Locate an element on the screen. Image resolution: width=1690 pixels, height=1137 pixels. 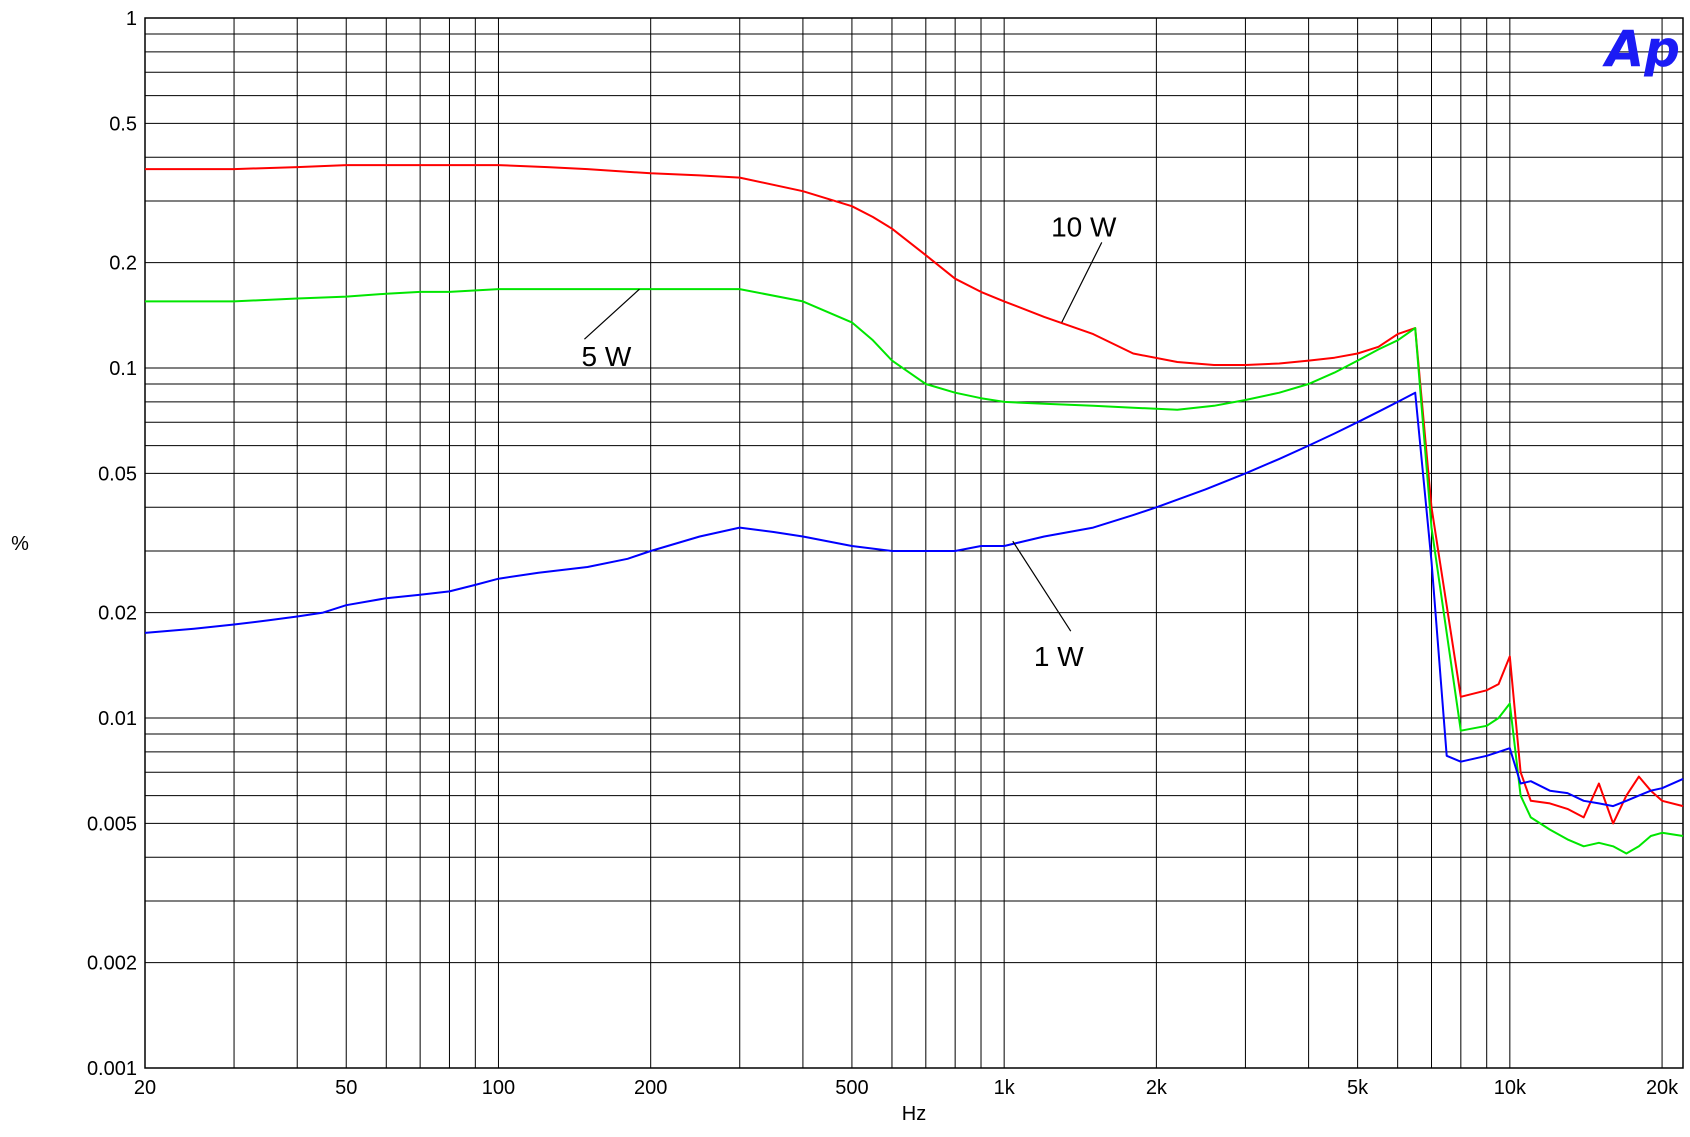
y-tick-label: 0.001 is located at coordinates (112, 1069).